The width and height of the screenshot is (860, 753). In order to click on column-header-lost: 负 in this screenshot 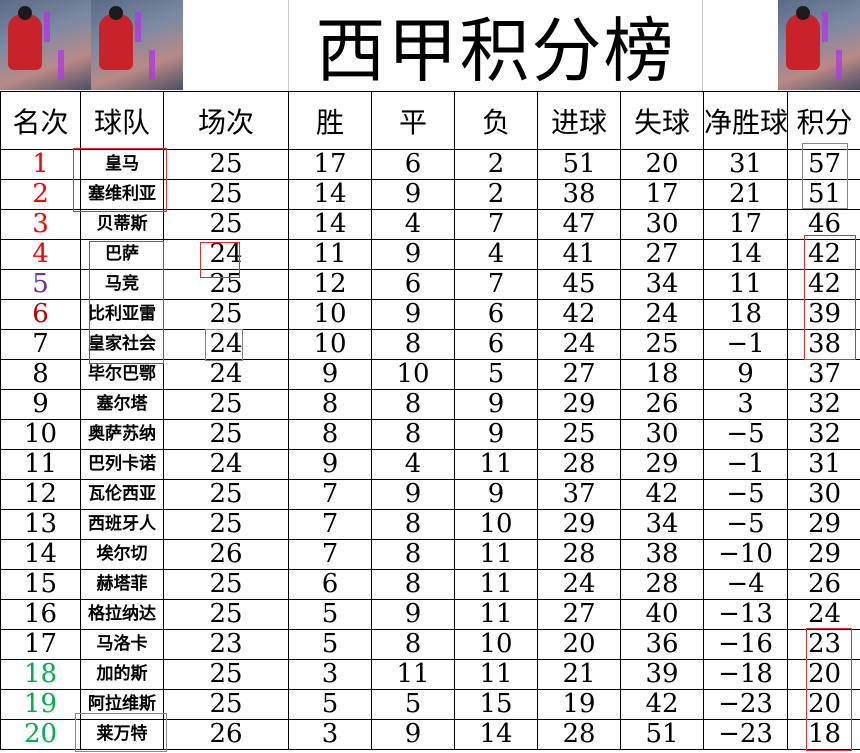, I will do `click(496, 120)`.